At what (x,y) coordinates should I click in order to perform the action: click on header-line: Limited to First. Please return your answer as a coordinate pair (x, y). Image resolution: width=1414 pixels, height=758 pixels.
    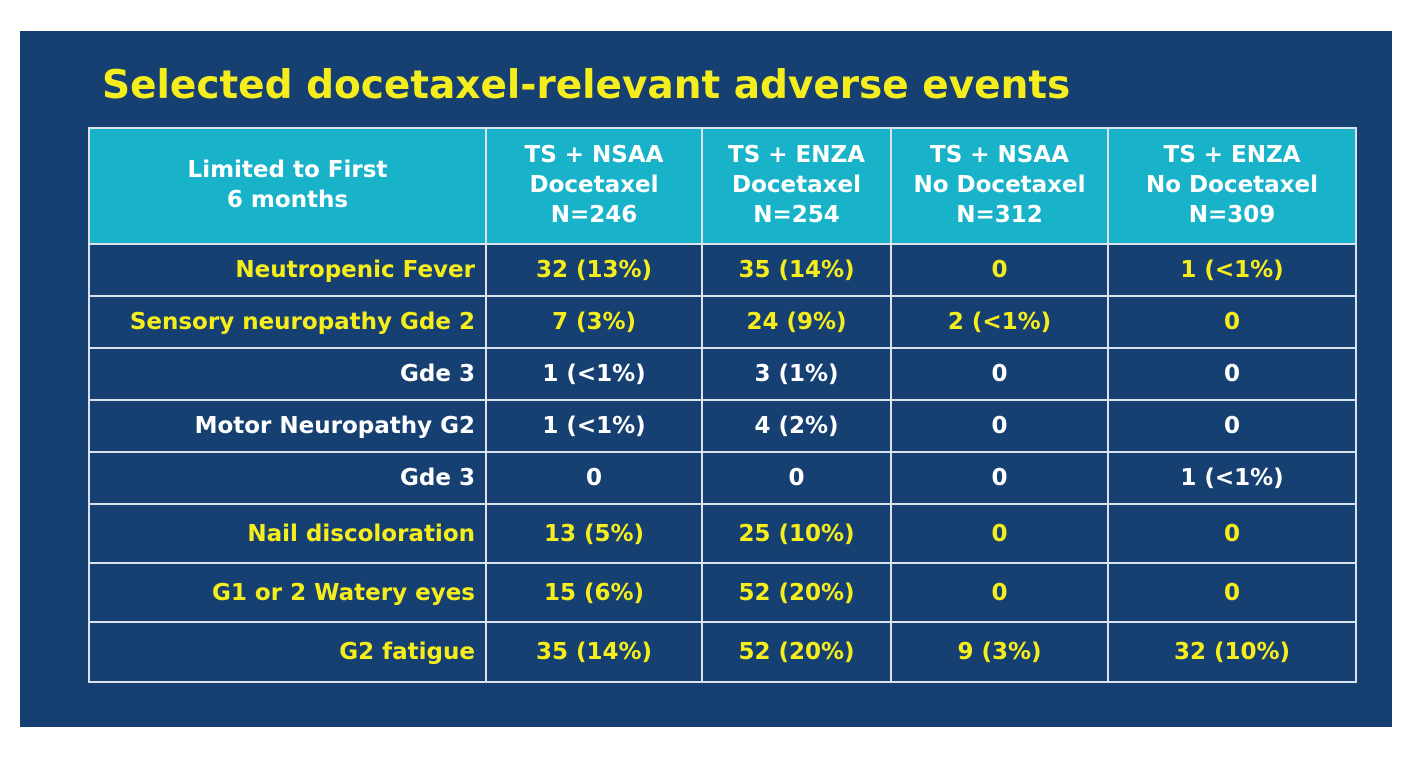
    Looking at the image, I should click on (287, 170).